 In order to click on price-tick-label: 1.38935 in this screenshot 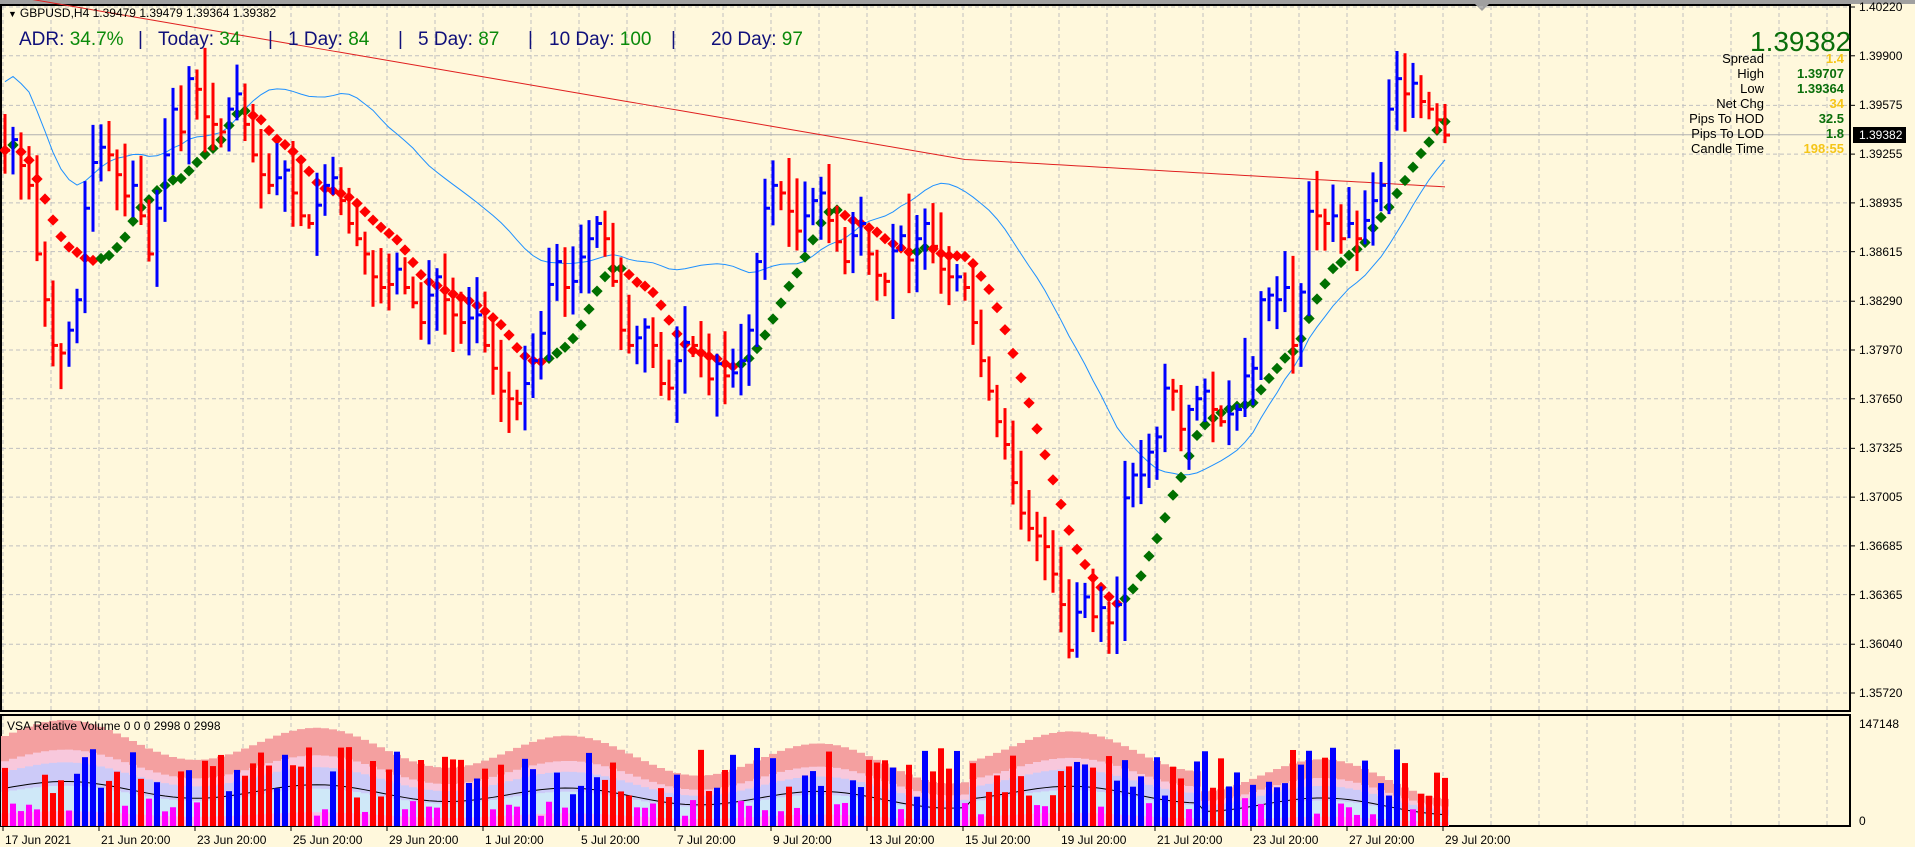, I will do `click(1881, 202)`.